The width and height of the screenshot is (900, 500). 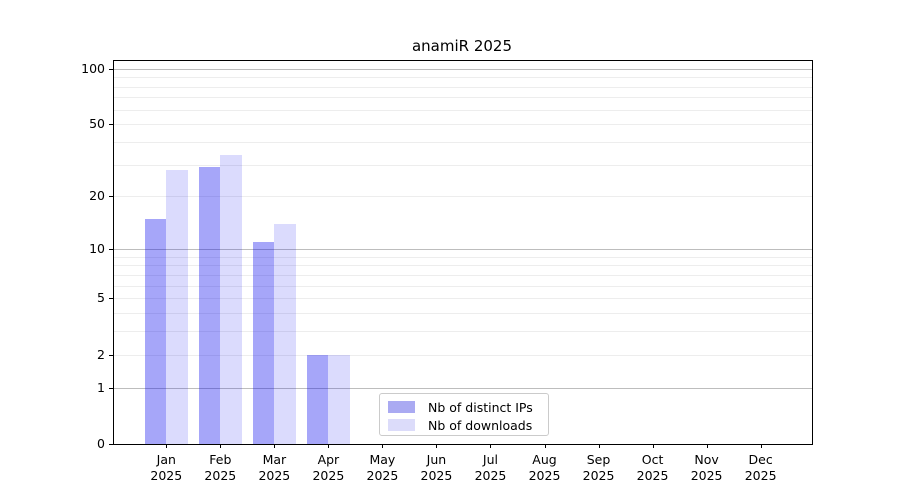 I want to click on chart-title: anamiR 2025, so click(x=462, y=46).